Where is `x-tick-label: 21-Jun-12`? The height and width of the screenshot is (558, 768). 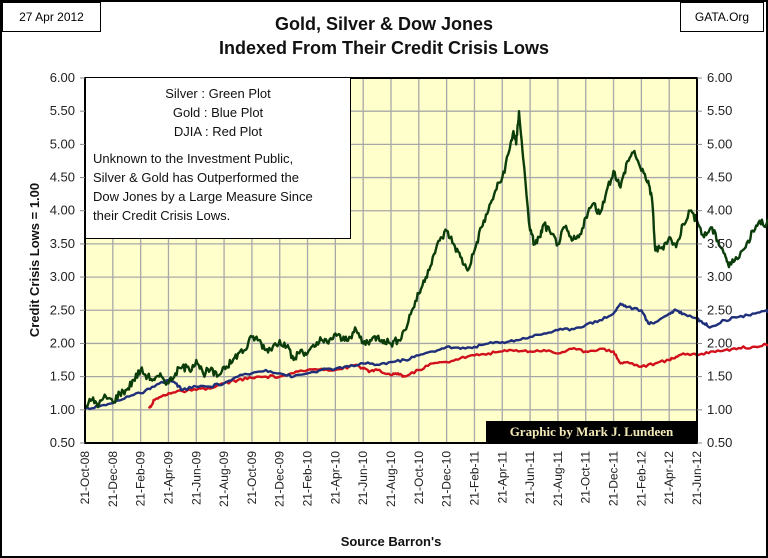
x-tick-label: 21-Jun-12 is located at coordinates (697, 478).